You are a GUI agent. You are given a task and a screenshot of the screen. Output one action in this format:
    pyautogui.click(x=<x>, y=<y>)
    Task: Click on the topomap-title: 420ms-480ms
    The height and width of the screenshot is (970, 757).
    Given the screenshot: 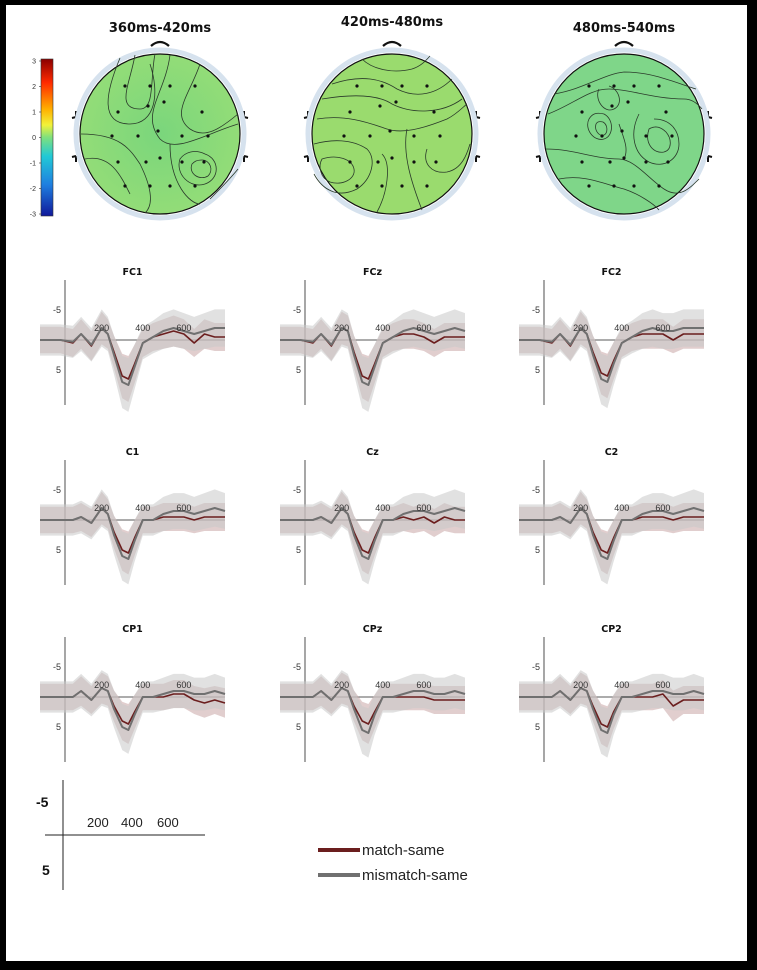 What is the action you would take?
    pyautogui.click(x=392, y=22)
    